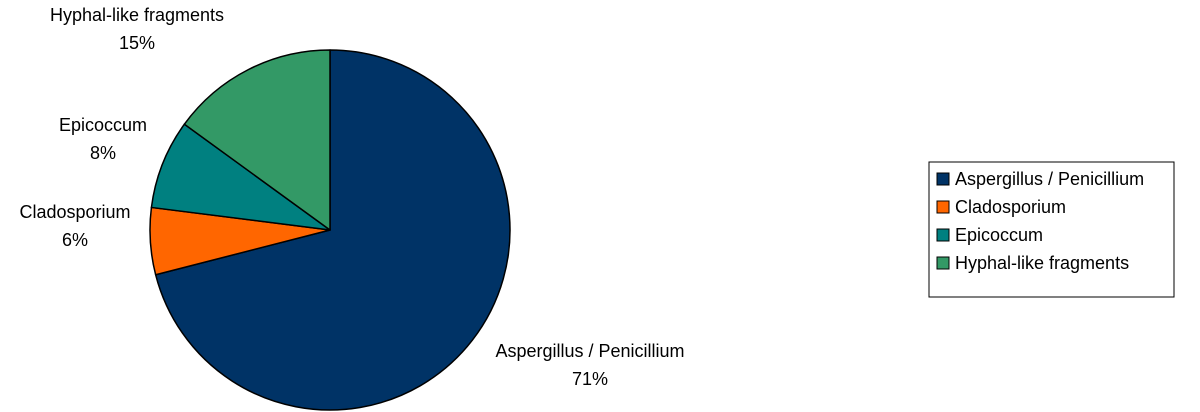 This screenshot has height=412, width=1200. What do you see at coordinates (137, 43) in the screenshot?
I see `slice-label-percent: 15%` at bounding box center [137, 43].